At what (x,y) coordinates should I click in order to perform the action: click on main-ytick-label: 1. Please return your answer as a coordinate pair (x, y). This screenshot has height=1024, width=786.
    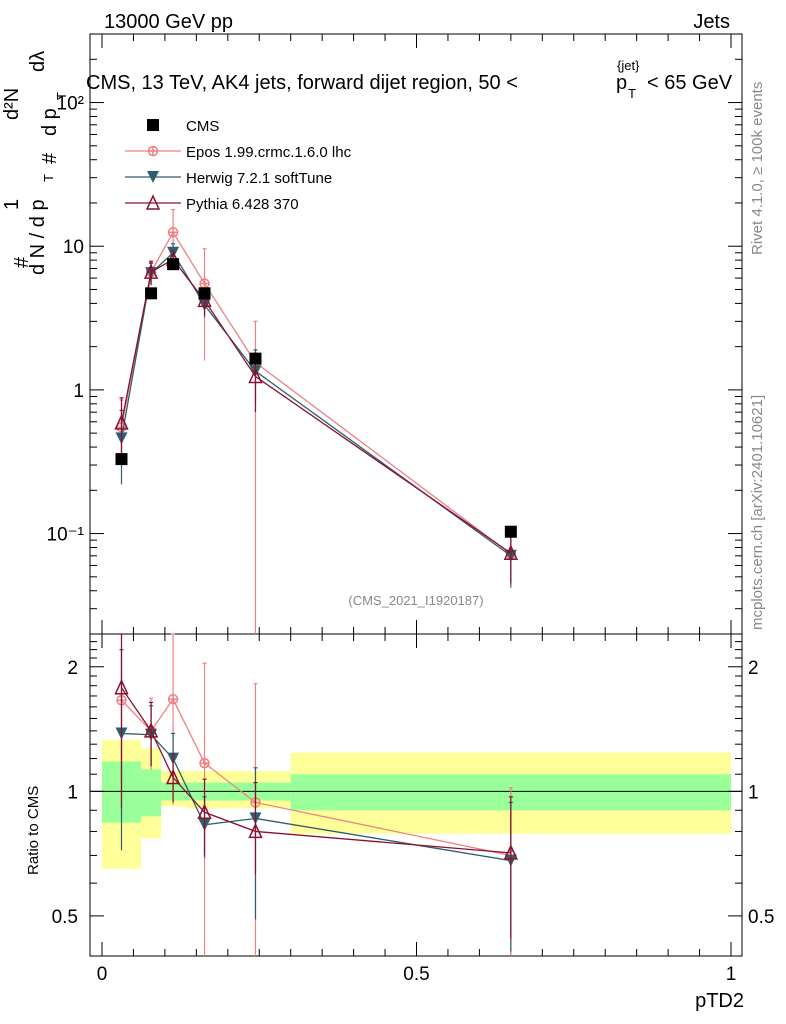
    Looking at the image, I should click on (78, 391).